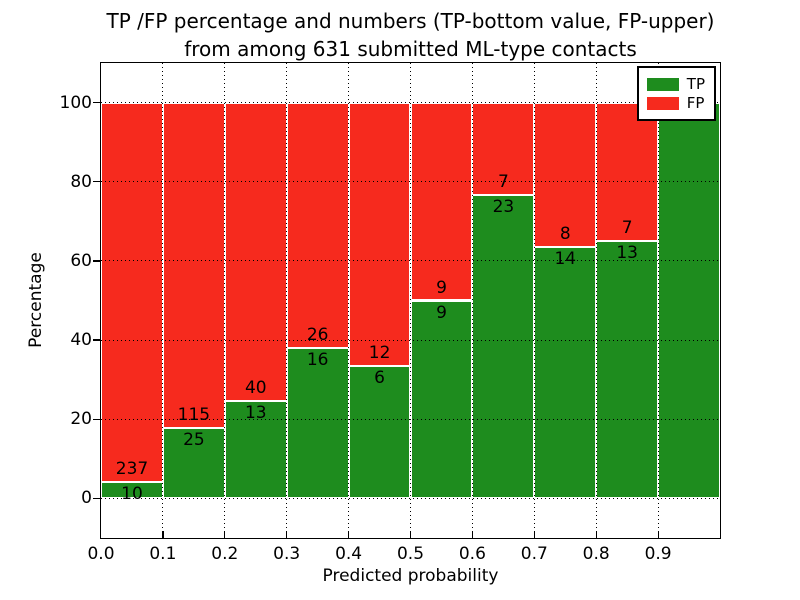  I want to click on tp-count-label: 9, so click(441, 312).